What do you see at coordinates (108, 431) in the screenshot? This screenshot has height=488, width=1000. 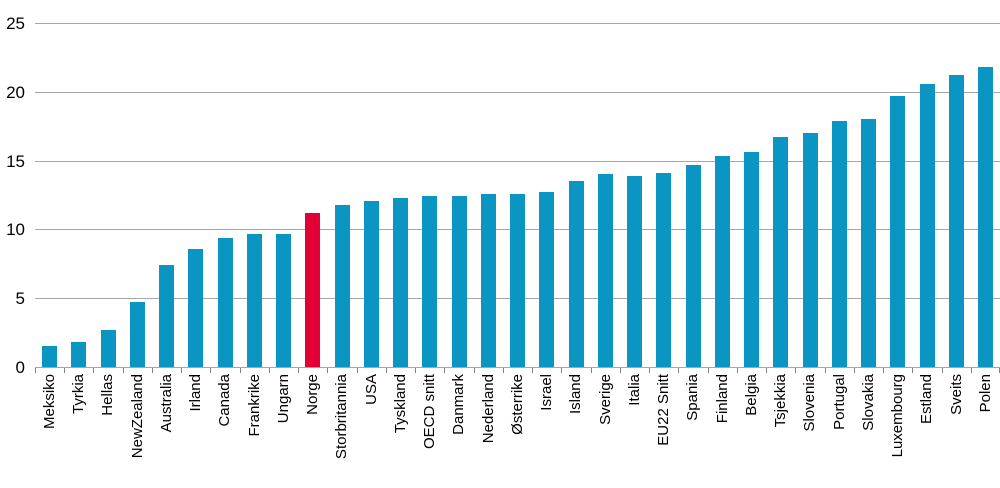 I see `x-label-cell: Hellas` at bounding box center [108, 431].